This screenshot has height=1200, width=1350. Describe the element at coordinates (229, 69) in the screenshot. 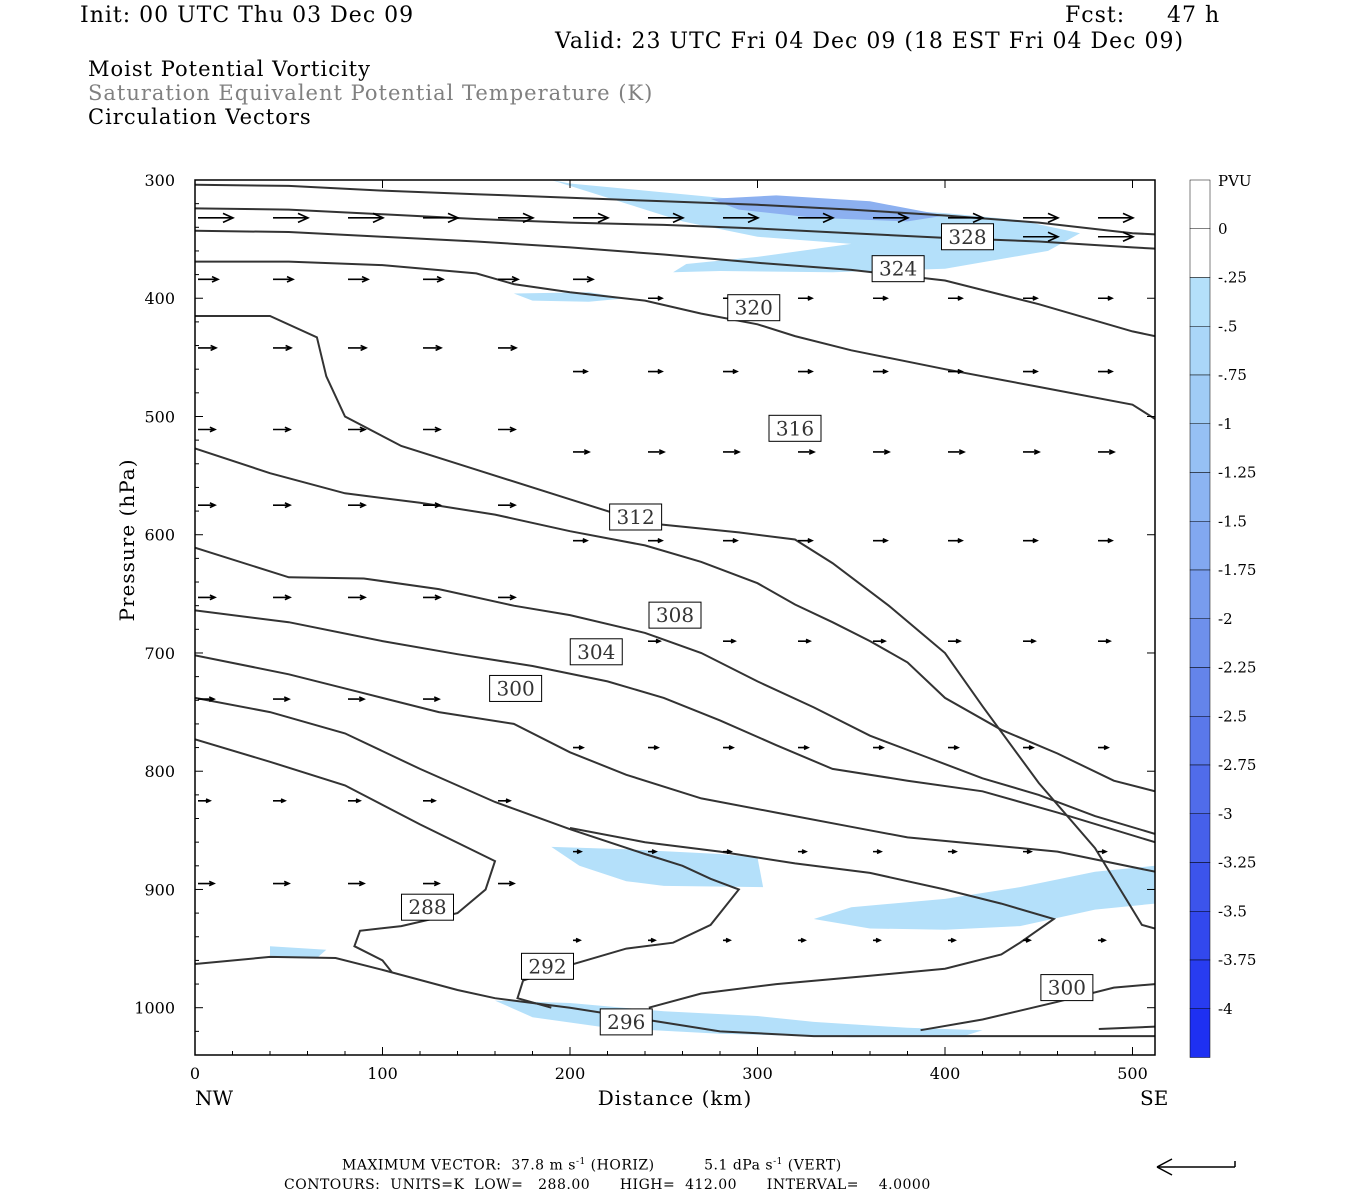

I see `field-name-mpv: Moist Potential Vorticity` at that location.